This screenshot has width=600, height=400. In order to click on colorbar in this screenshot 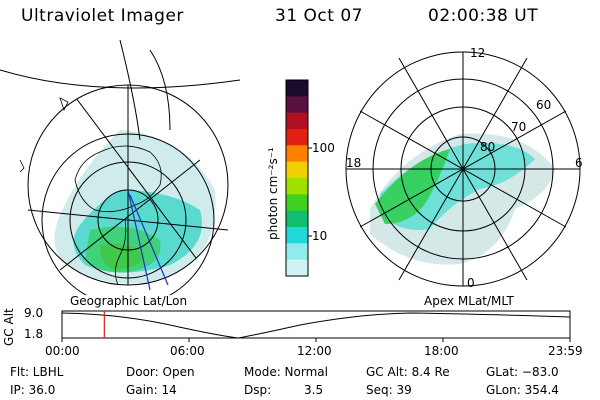, I will do `click(298, 178)`.